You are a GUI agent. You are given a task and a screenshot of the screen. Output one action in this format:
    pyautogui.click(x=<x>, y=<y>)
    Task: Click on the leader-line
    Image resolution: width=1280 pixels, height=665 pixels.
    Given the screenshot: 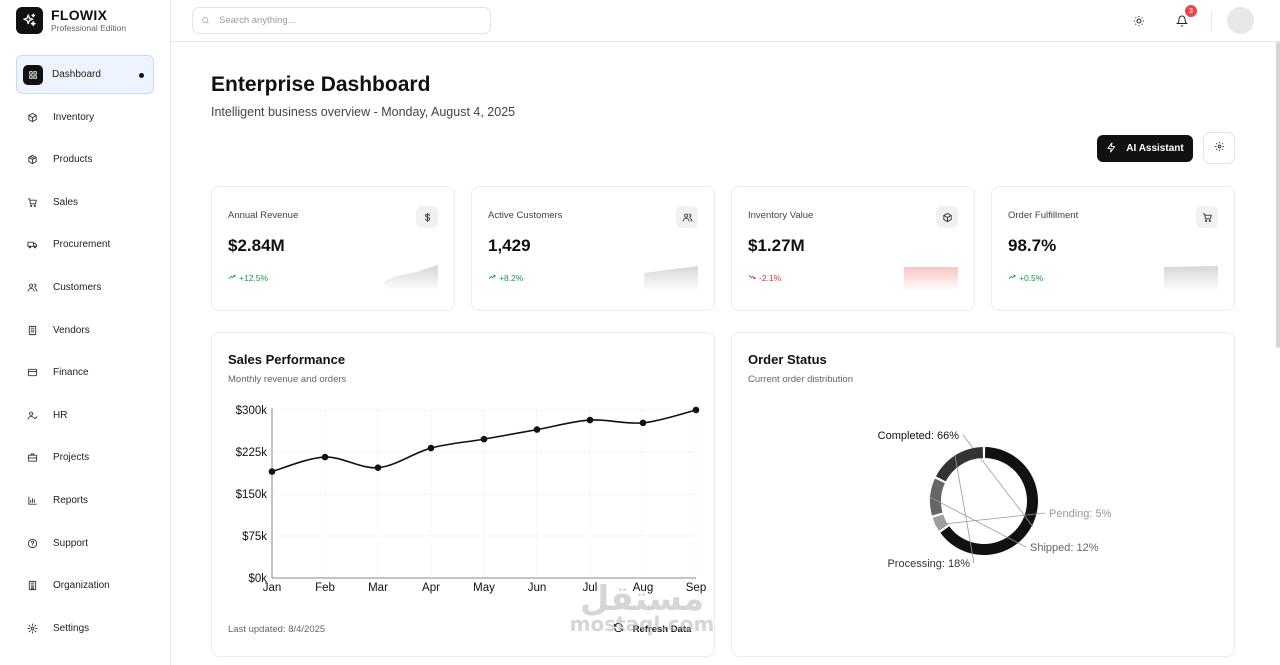 What is the action you would take?
    pyautogui.click(x=990, y=519)
    